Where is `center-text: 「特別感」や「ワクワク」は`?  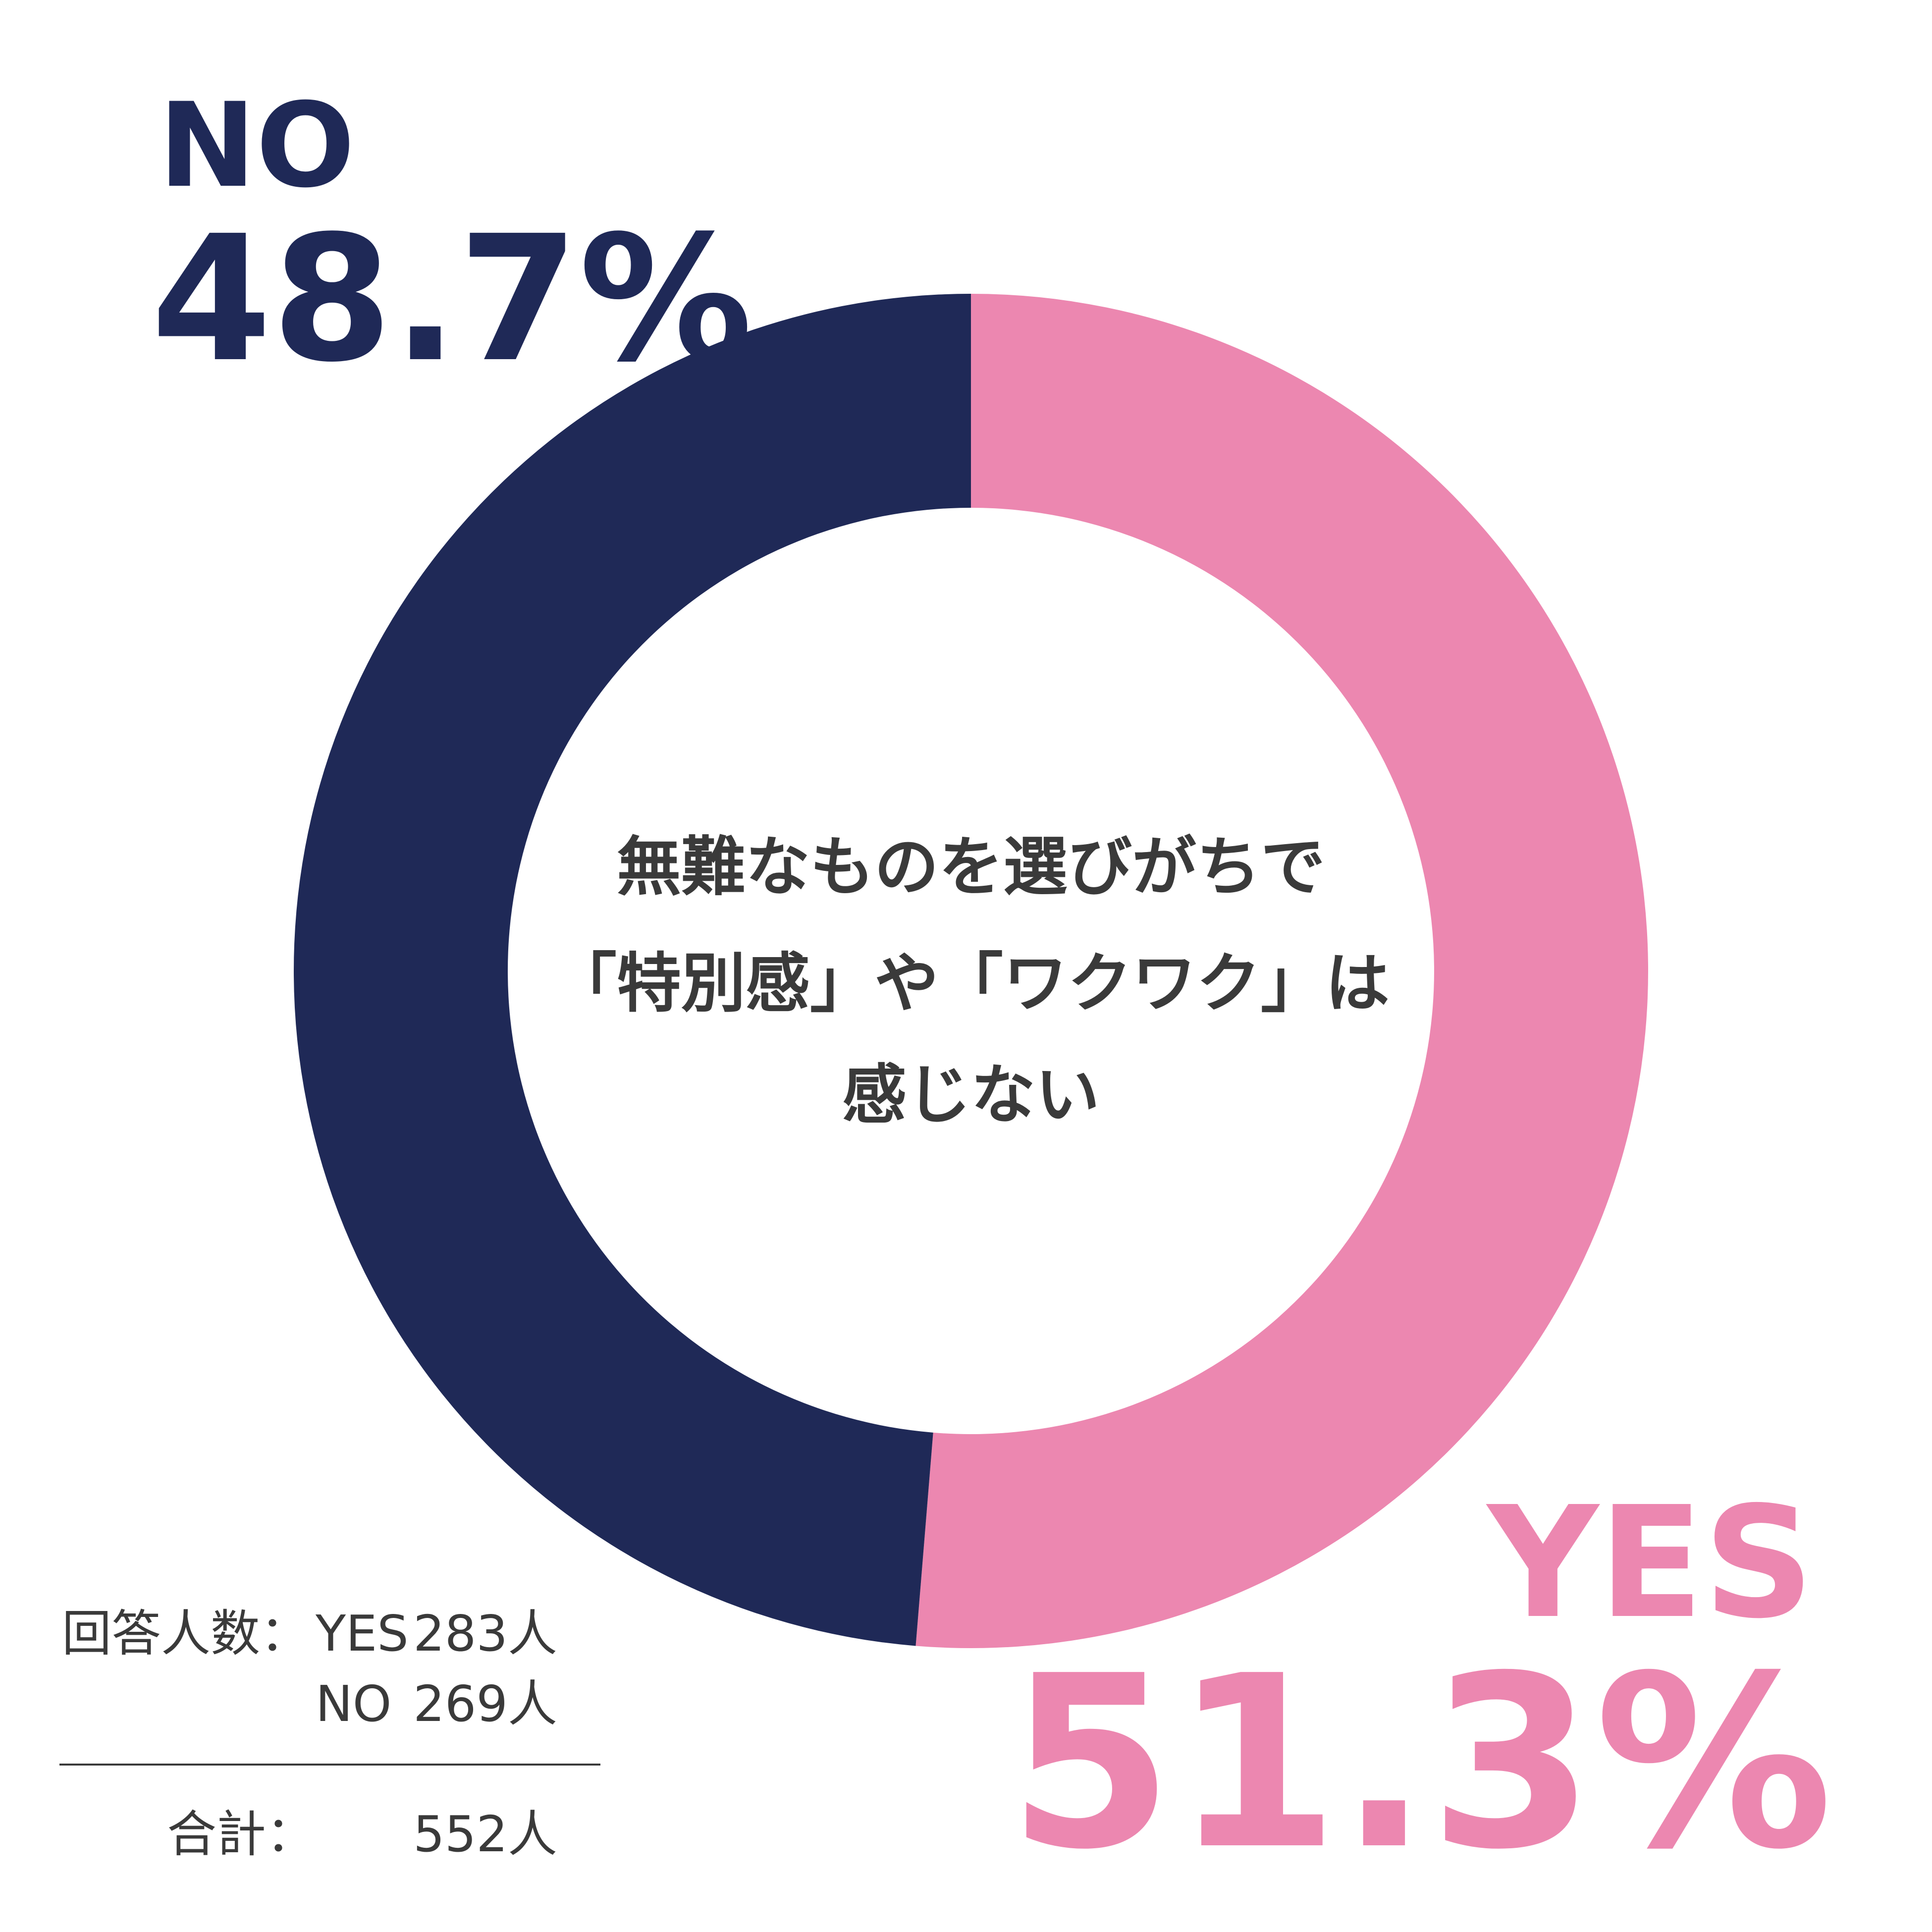
center-text: 「特別感」や「ワクワク」は is located at coordinates (971, 984).